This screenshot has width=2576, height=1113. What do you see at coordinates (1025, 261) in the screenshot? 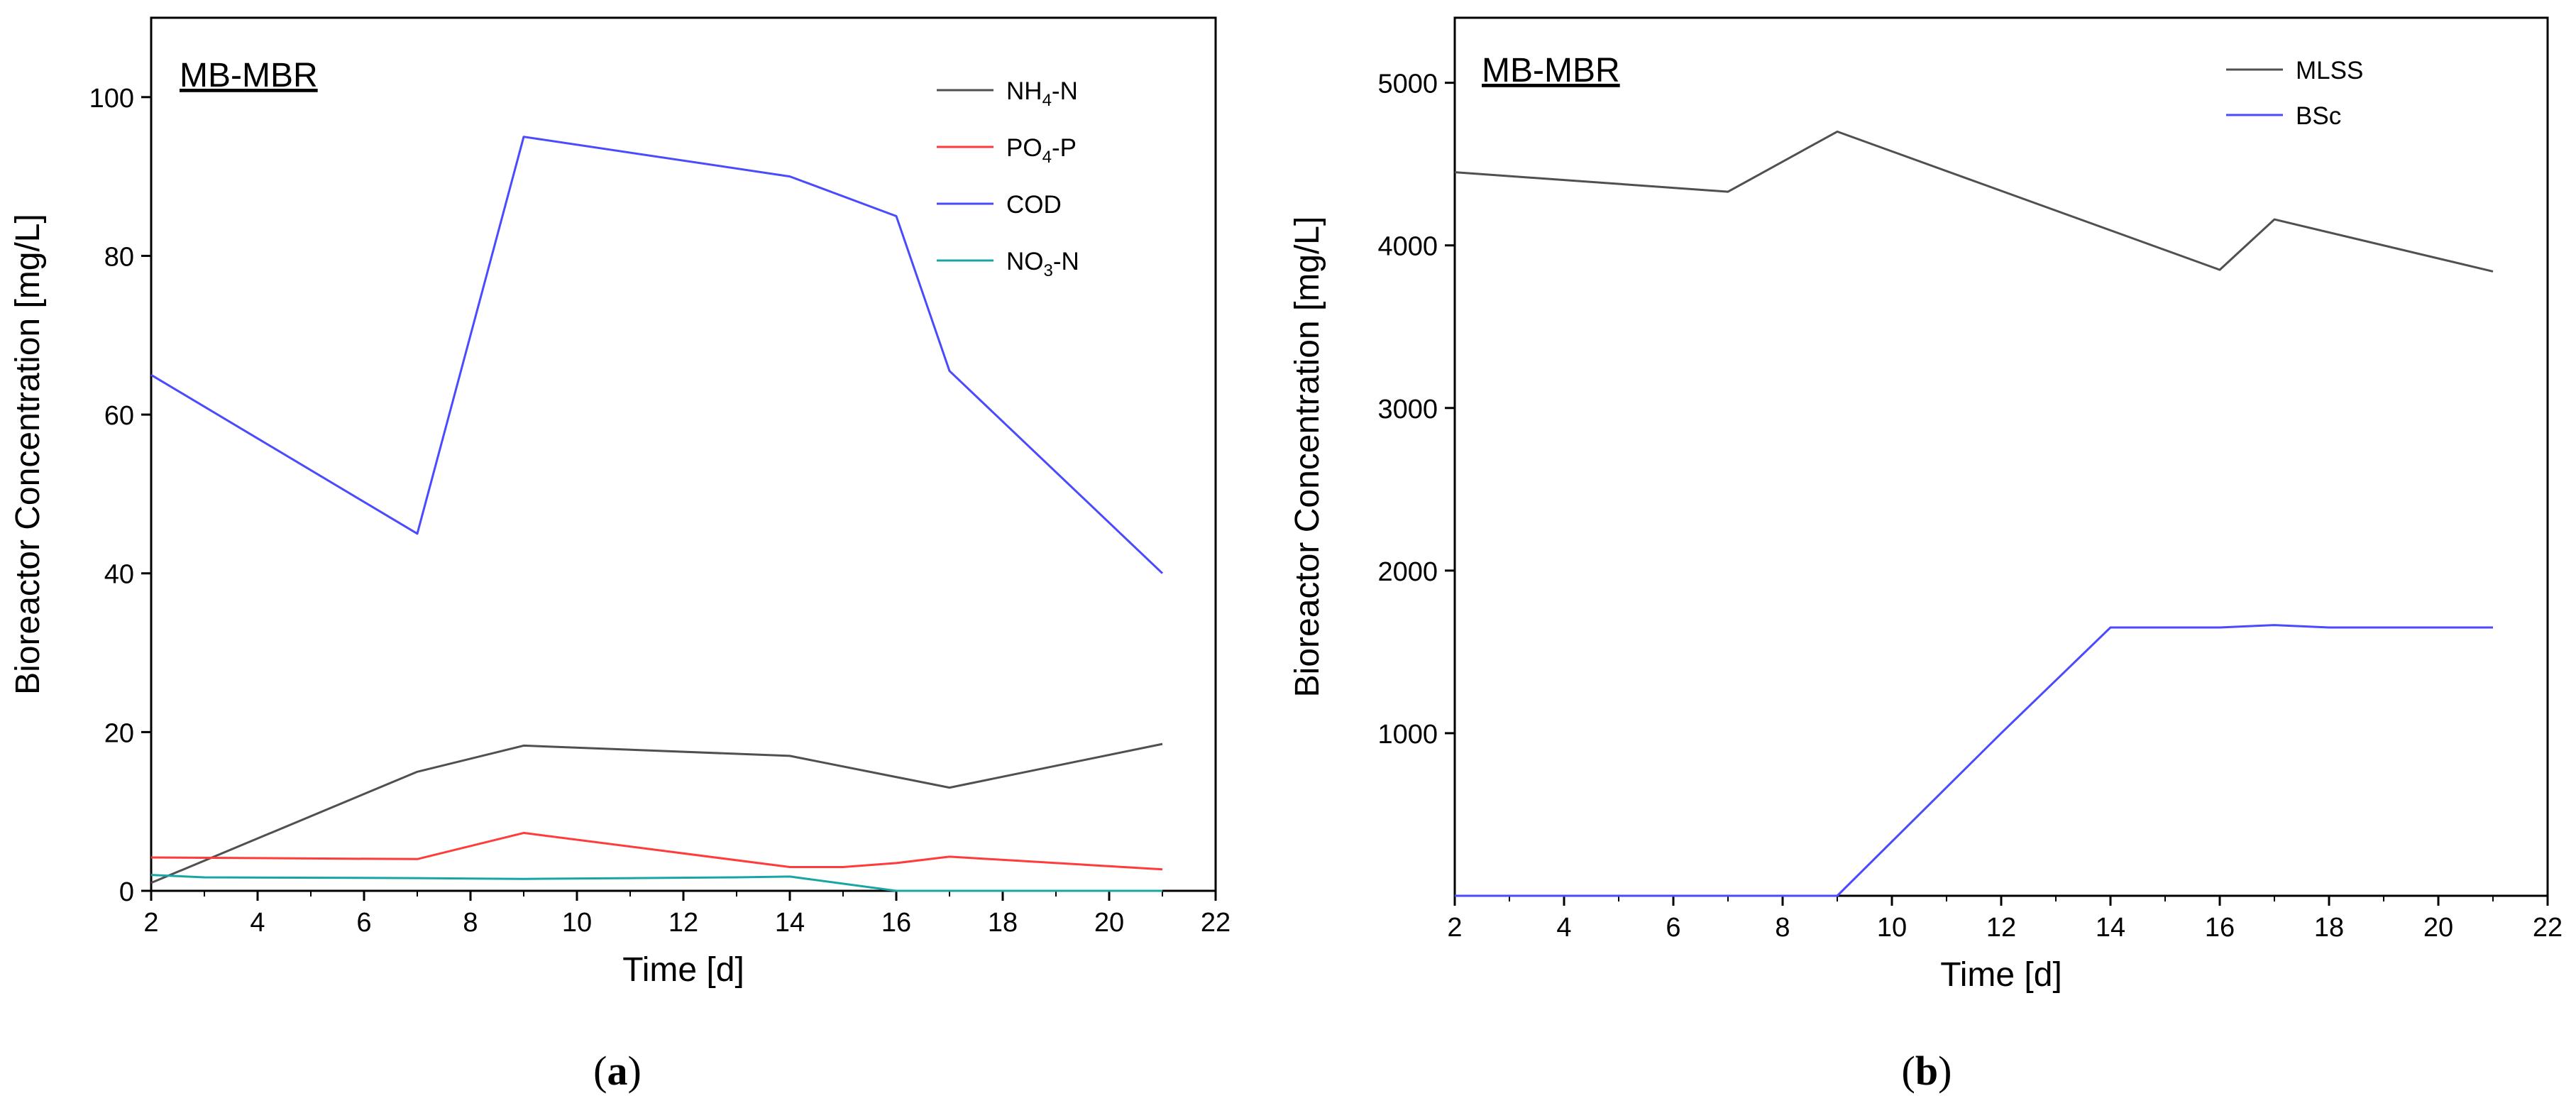
I see `legend-label-main: NO` at bounding box center [1025, 261].